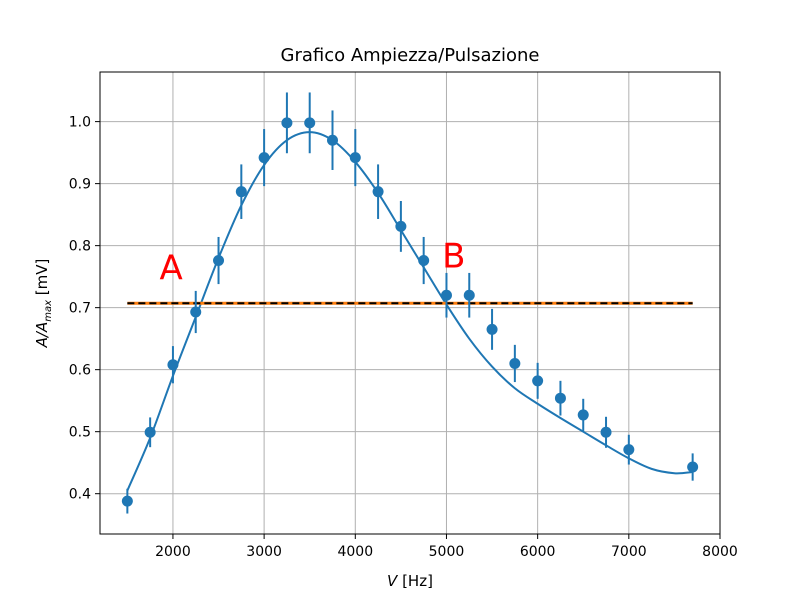  Describe the element at coordinates (80, 495) in the screenshot. I see `y-tick-label: 0.4` at that location.